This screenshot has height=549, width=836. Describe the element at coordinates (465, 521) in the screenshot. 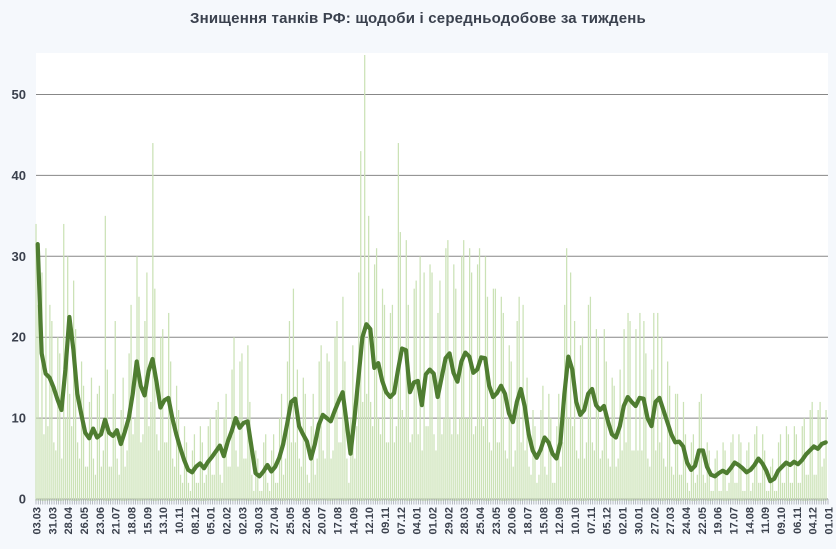

I see `x-tick-label: 28.03` at that location.